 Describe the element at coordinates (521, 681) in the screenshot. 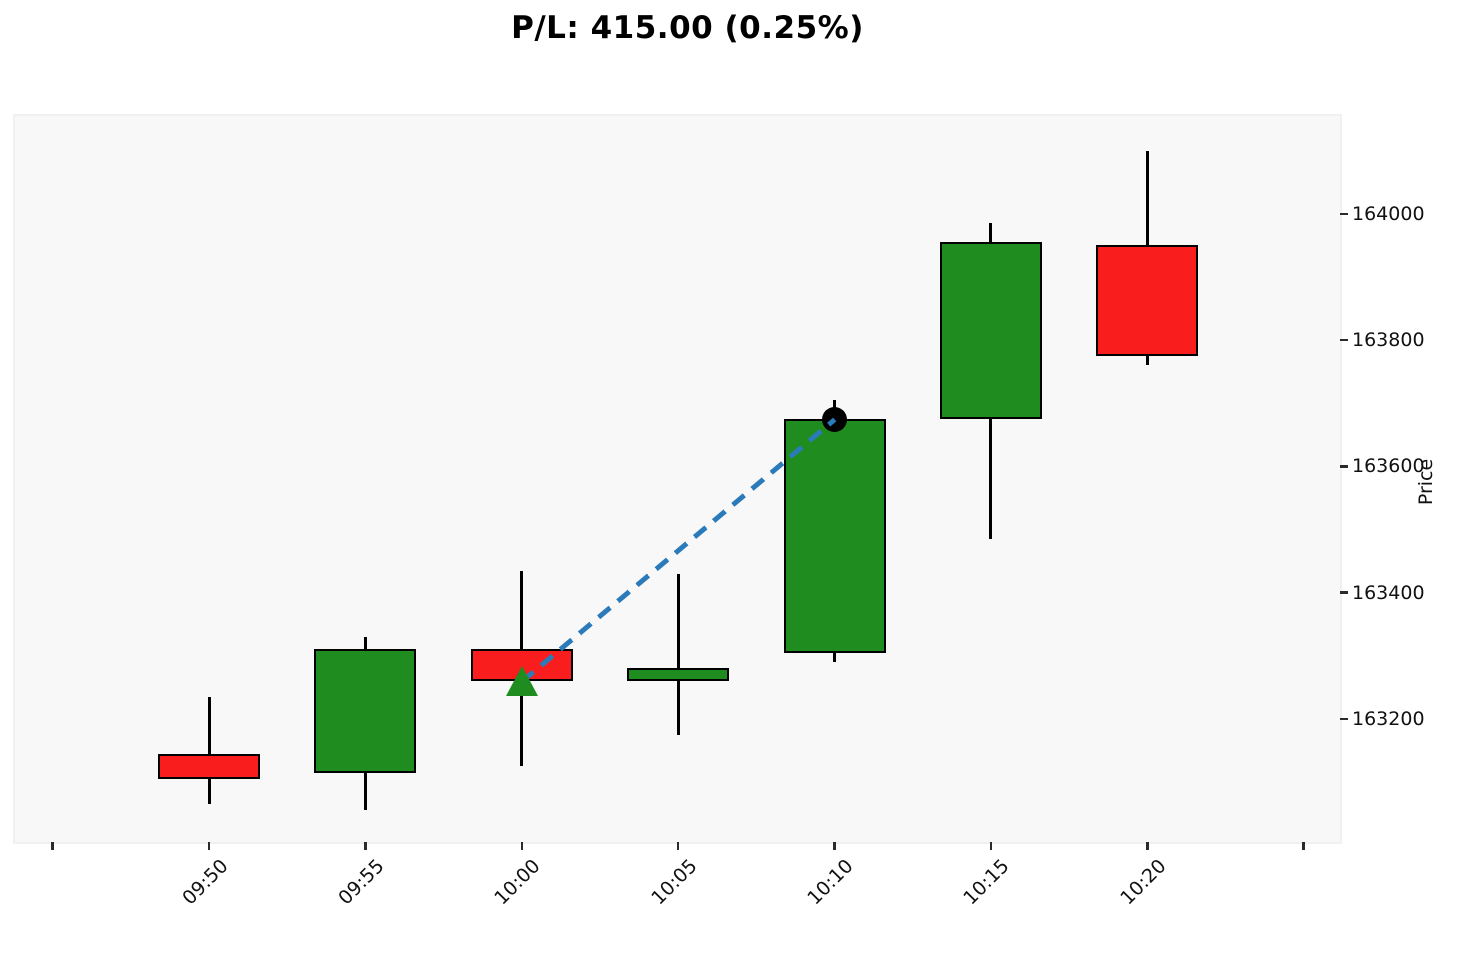

I see `buy-entry-marker` at that location.